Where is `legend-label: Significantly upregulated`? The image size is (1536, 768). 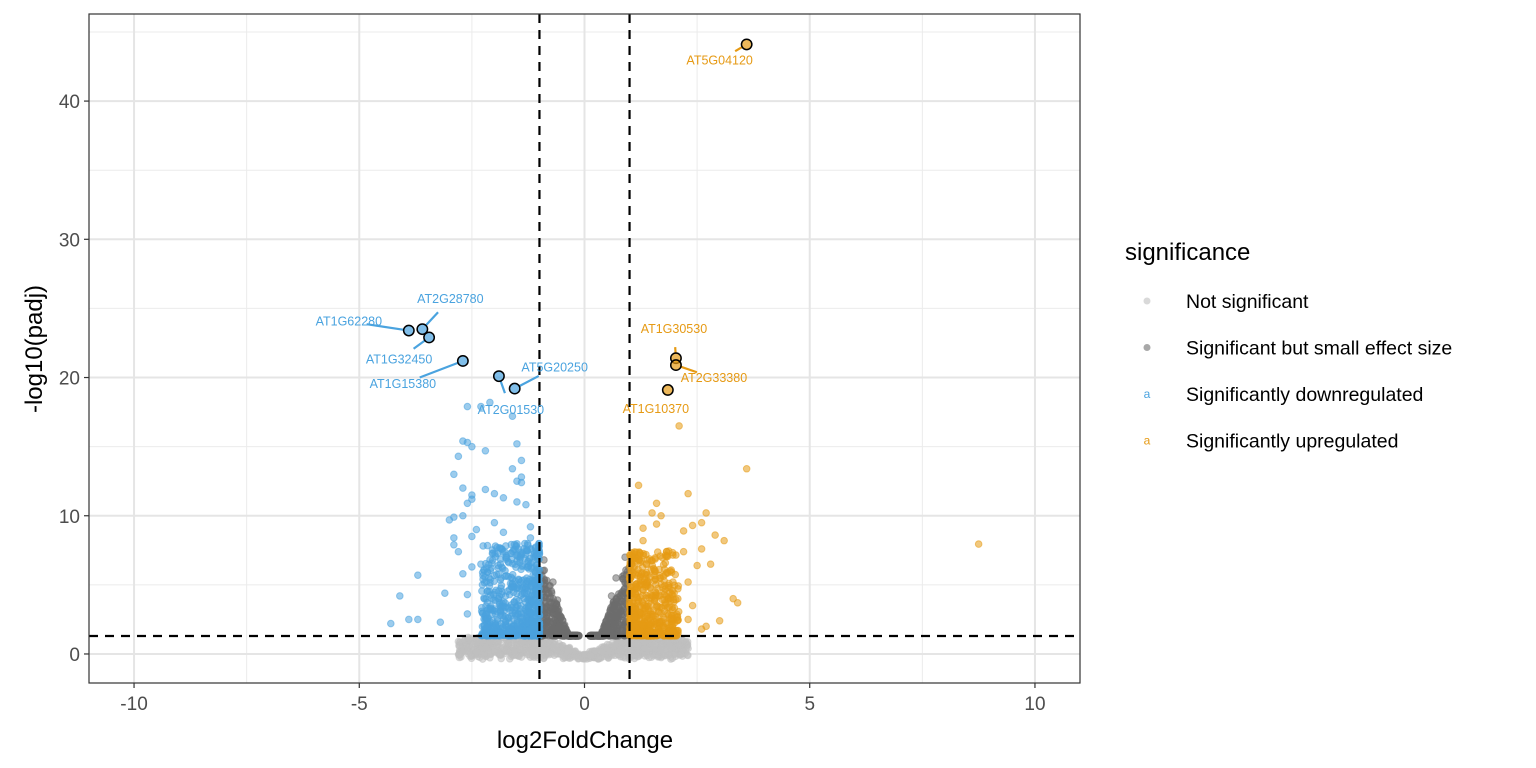 legend-label: Significantly upregulated is located at coordinates (1292, 442).